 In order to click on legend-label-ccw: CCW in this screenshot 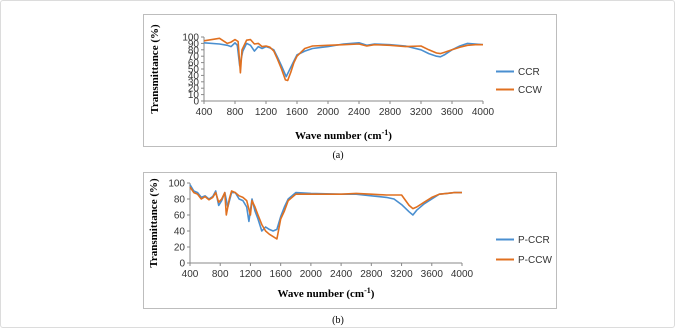, I will do `click(530, 90)`.